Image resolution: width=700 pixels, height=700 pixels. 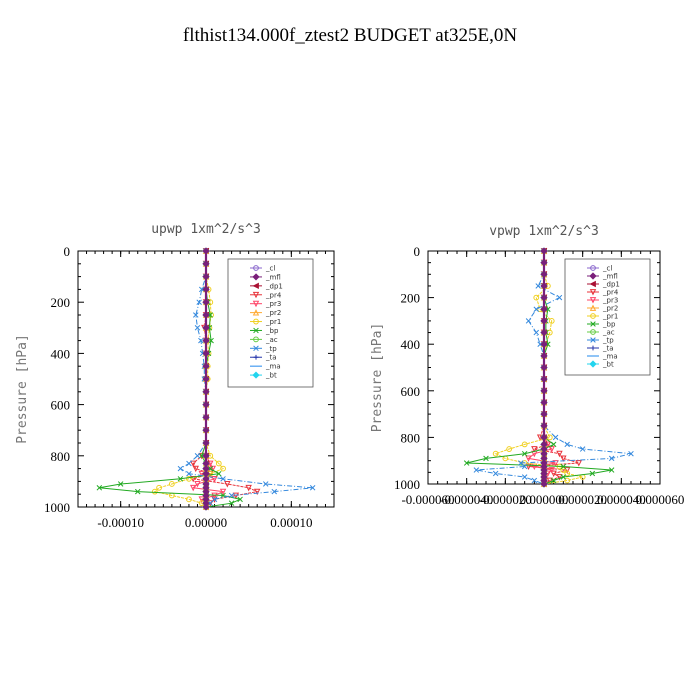 I want to click on y-tick-label: 200, so click(x=411, y=298).